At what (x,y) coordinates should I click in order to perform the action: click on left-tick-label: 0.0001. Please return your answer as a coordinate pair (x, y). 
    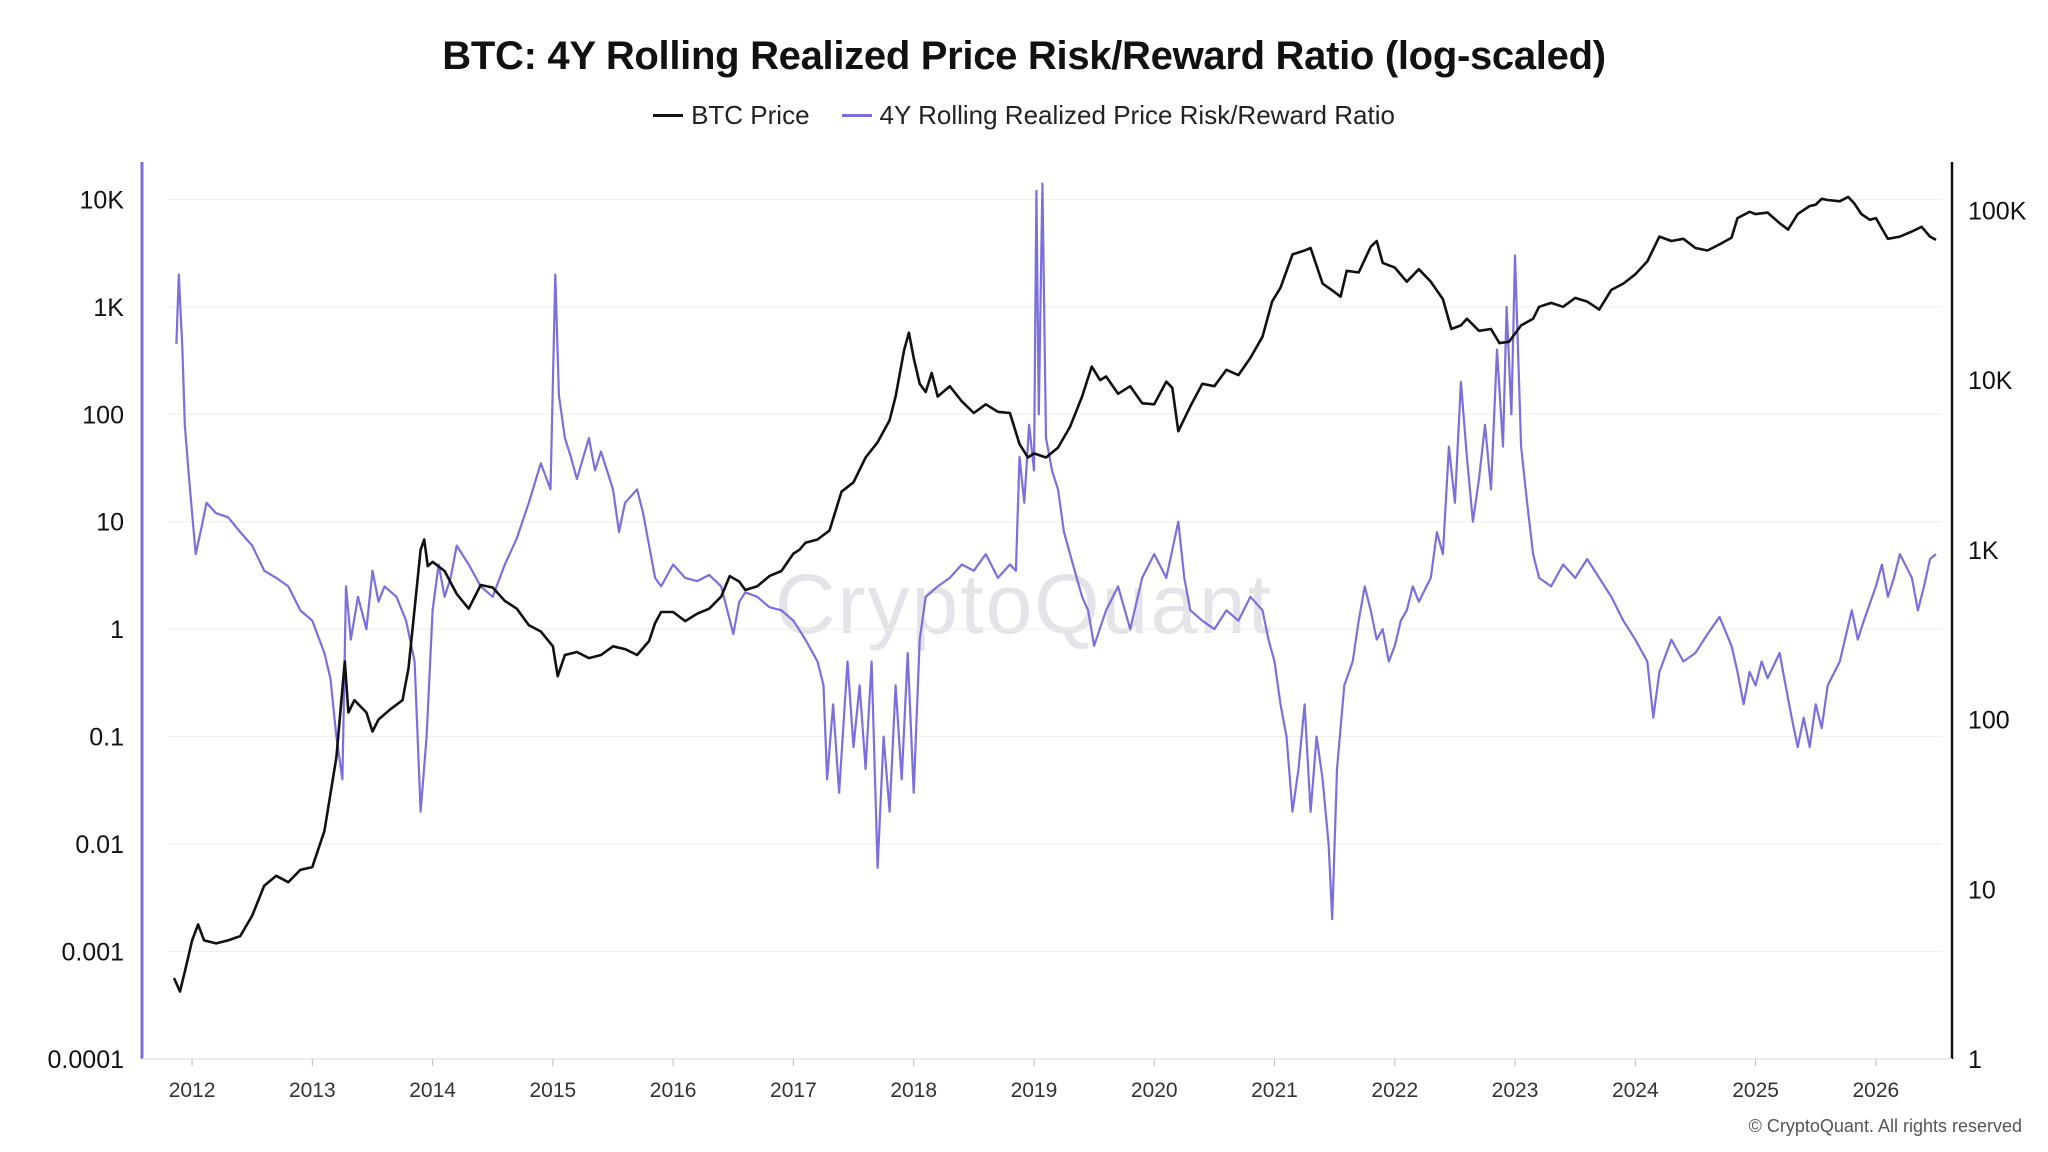
    Looking at the image, I should click on (86, 1060).